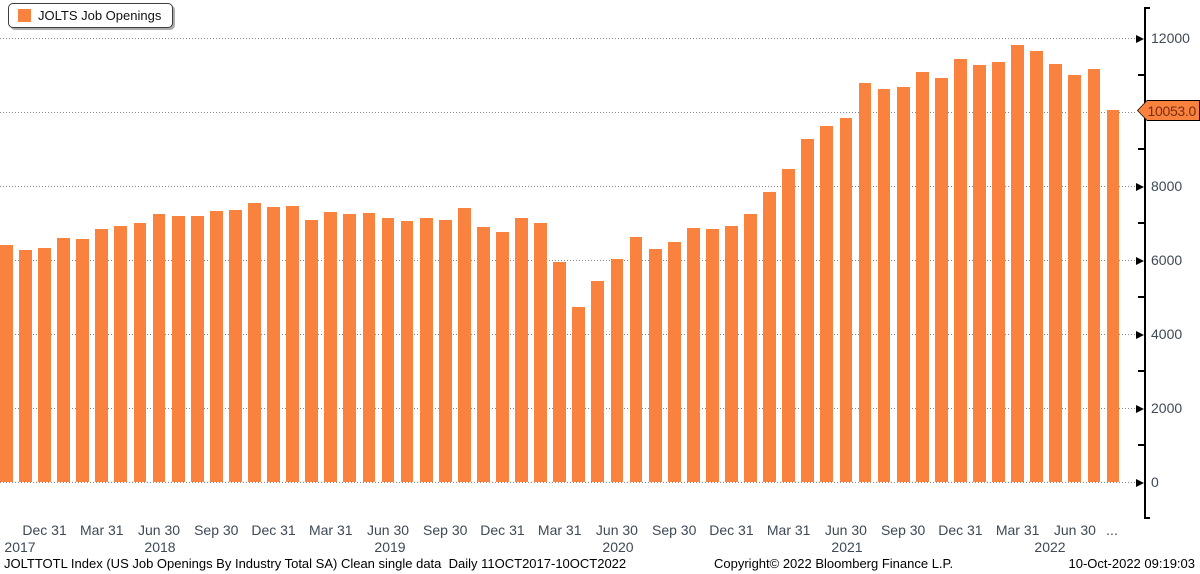 This screenshot has width=1200, height=574. I want to click on x-year-label: 2018, so click(160, 547).